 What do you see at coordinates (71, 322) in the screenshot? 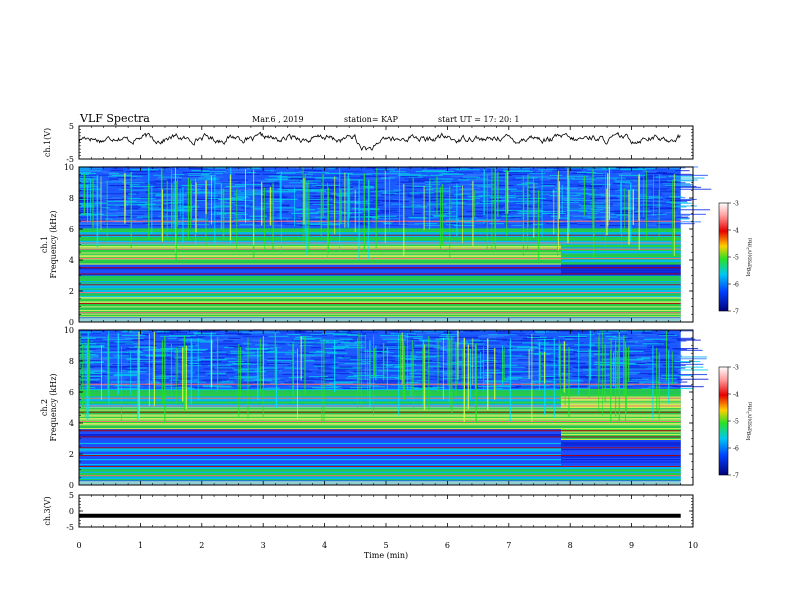
I see `y-tick-label: 0` at bounding box center [71, 322].